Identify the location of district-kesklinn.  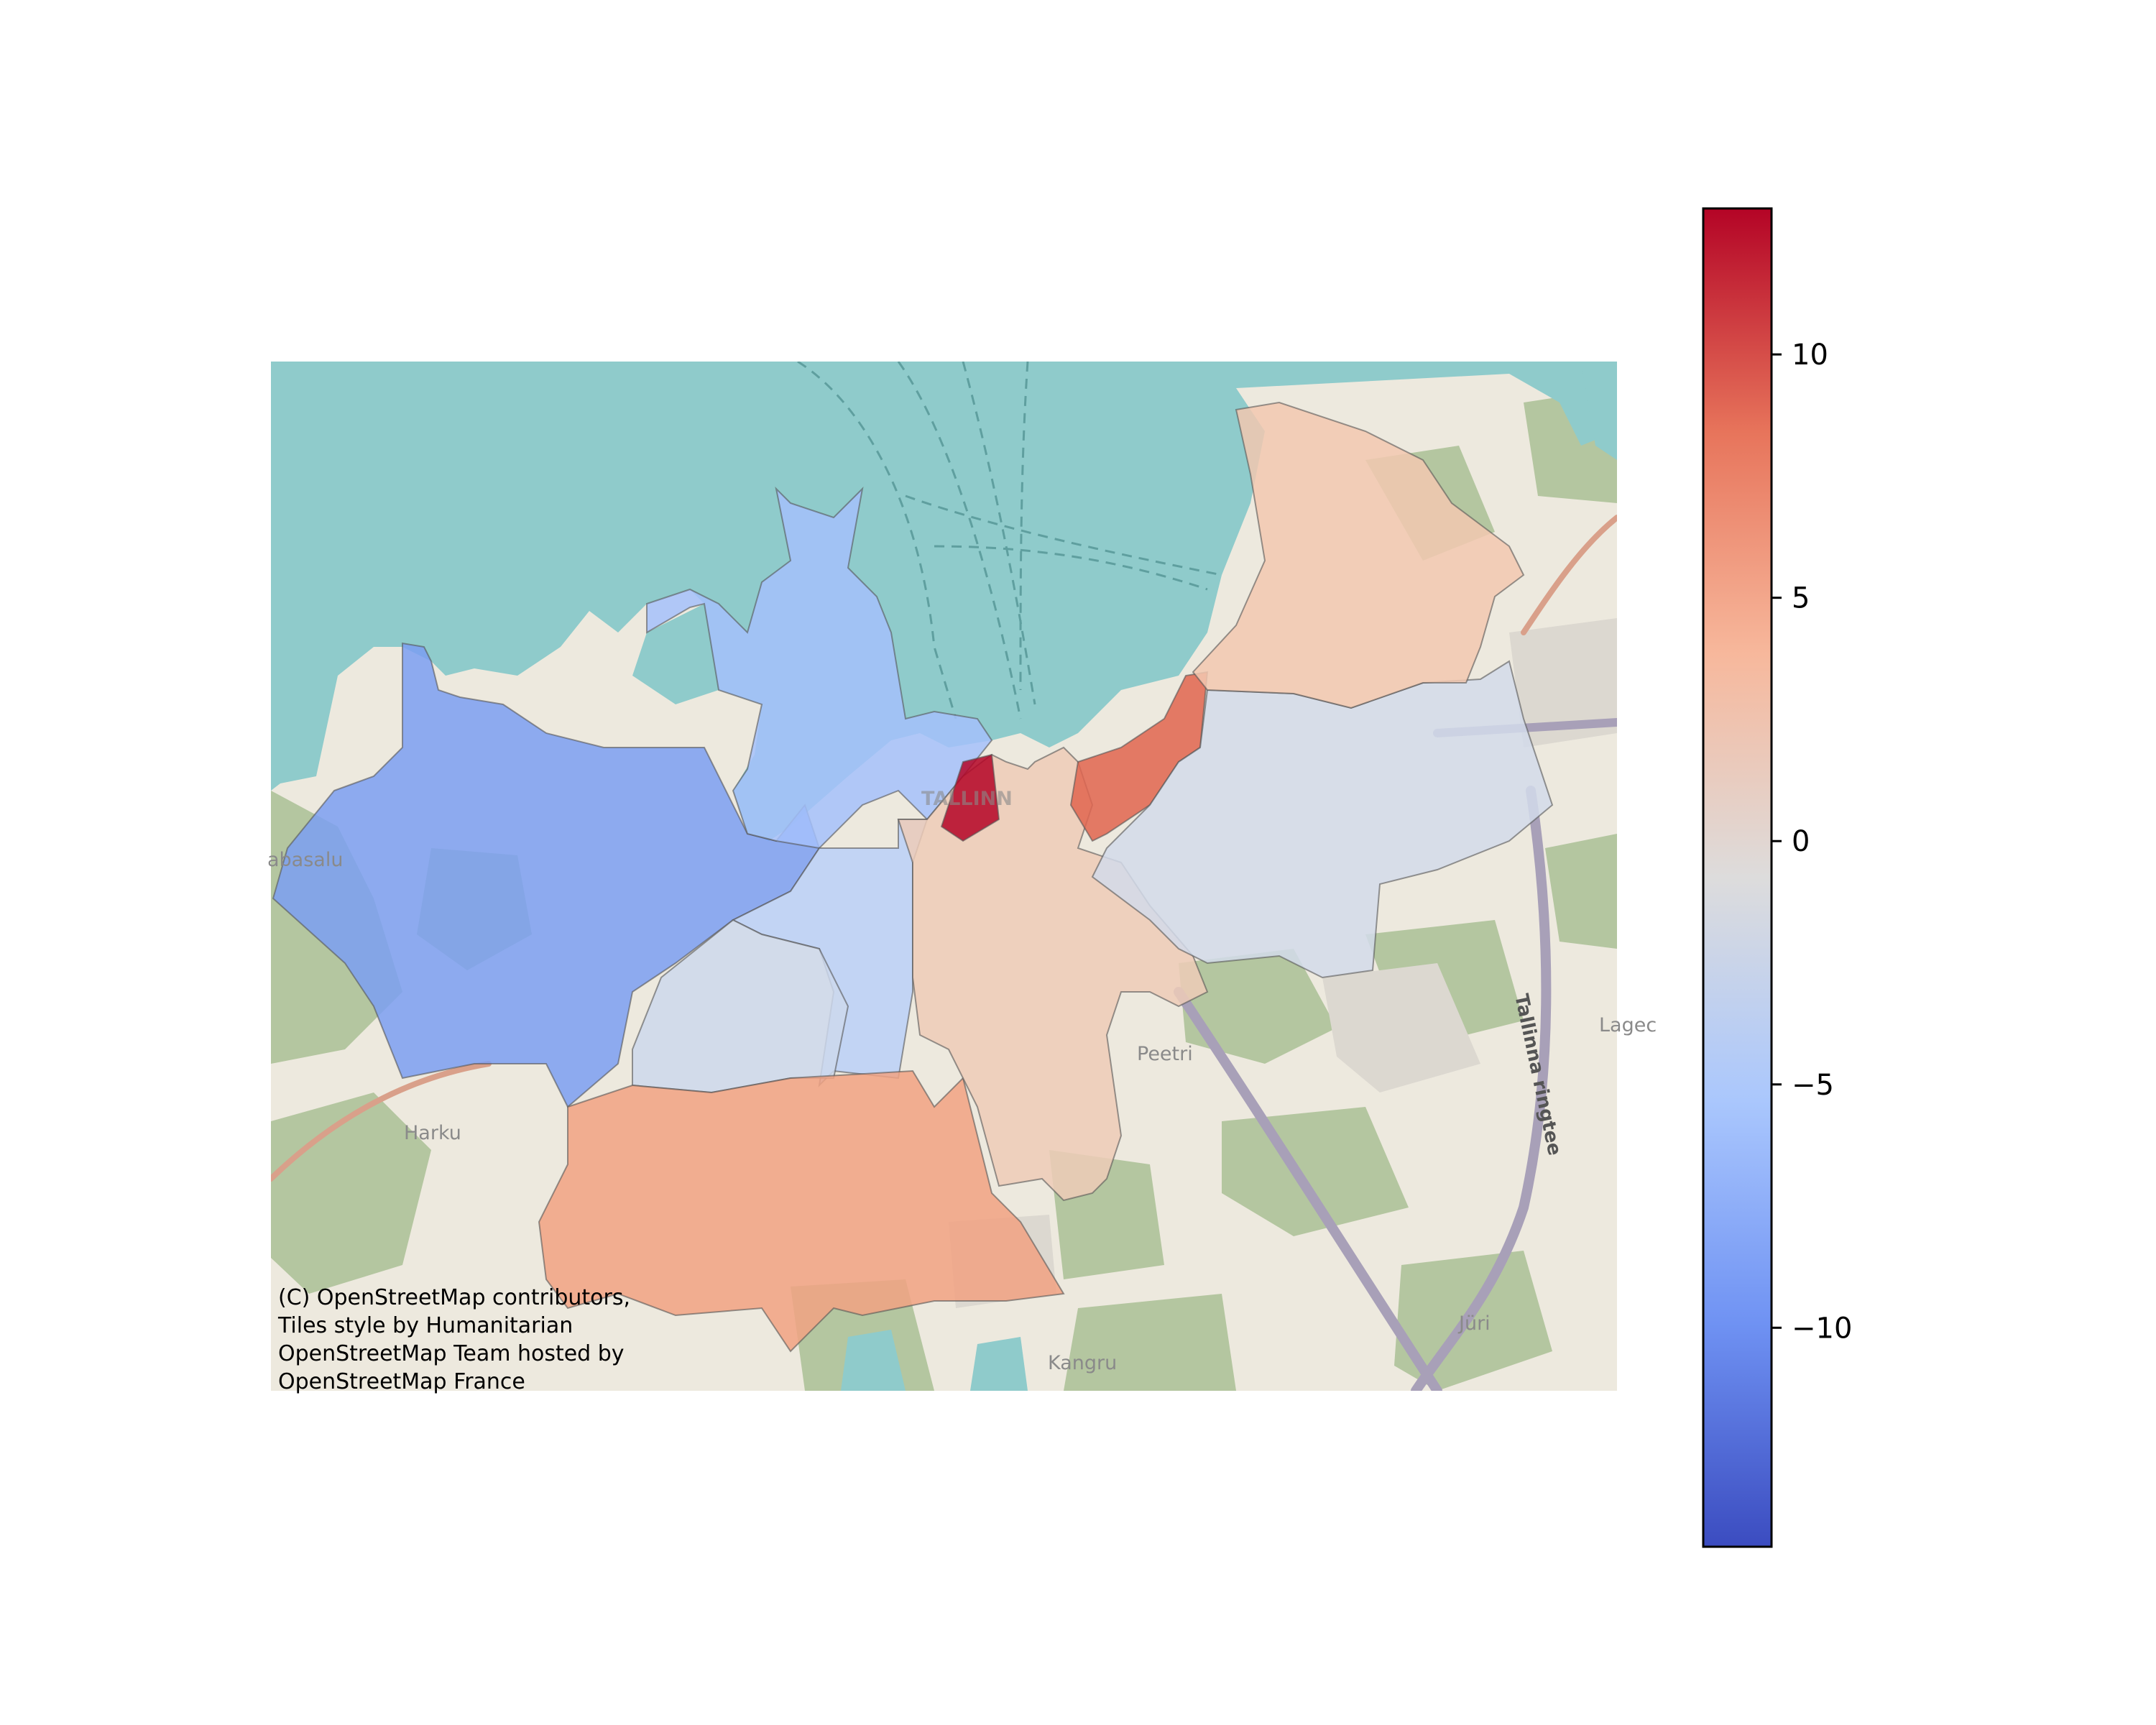
(1053, 974).